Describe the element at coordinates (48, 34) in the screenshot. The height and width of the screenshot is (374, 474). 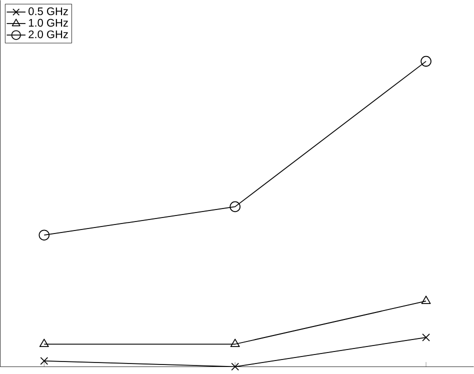
I see `legend-label: 2.0 GHz` at that location.